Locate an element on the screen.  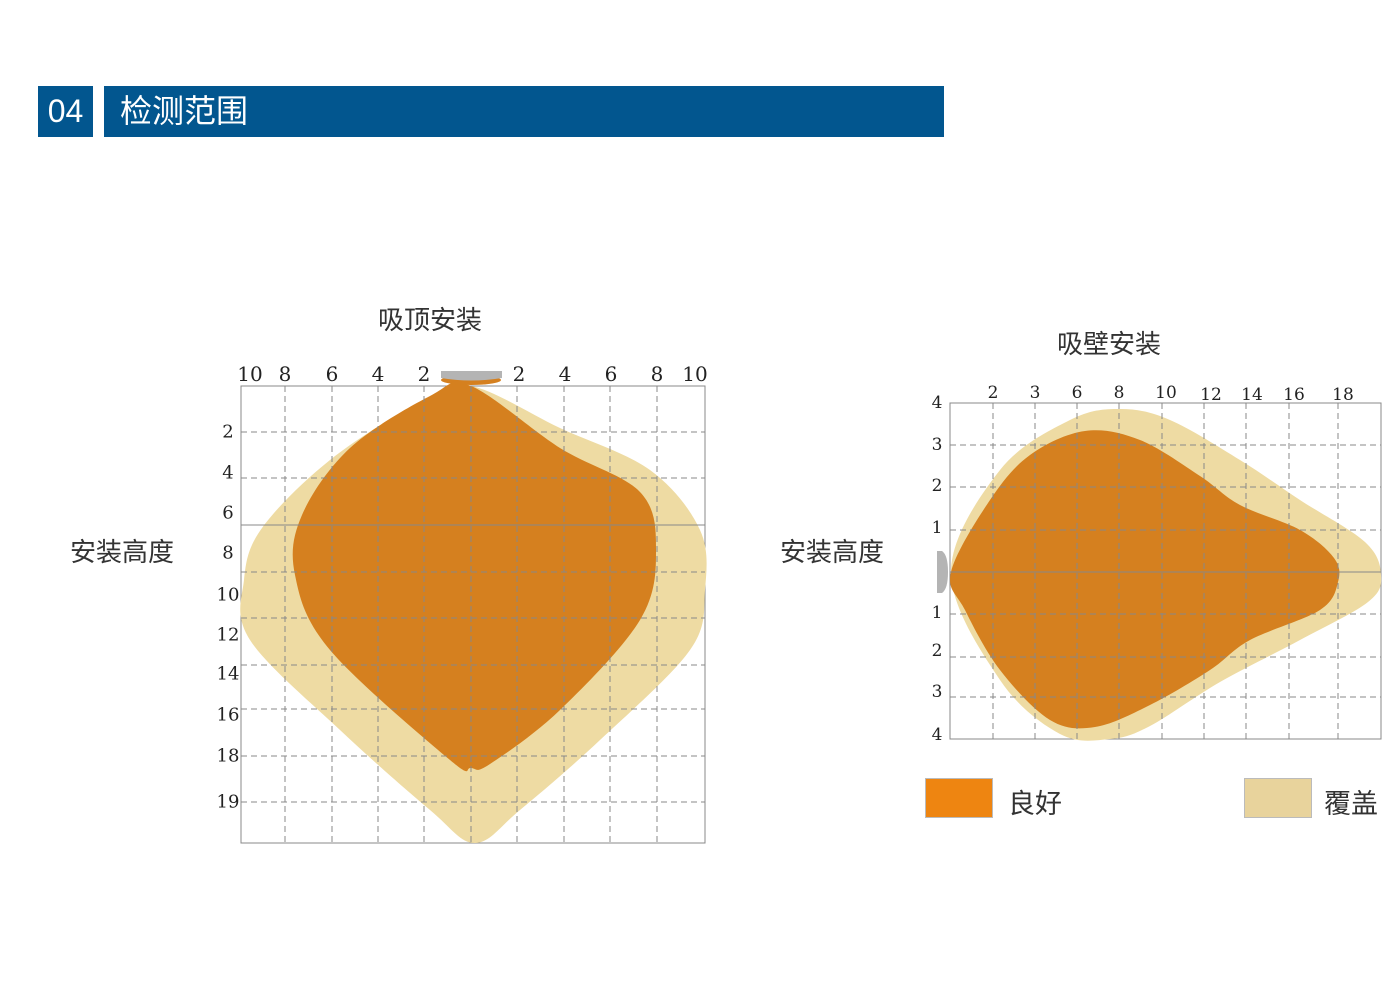
ceiling-left-tick: 12 is located at coordinates (228, 635).